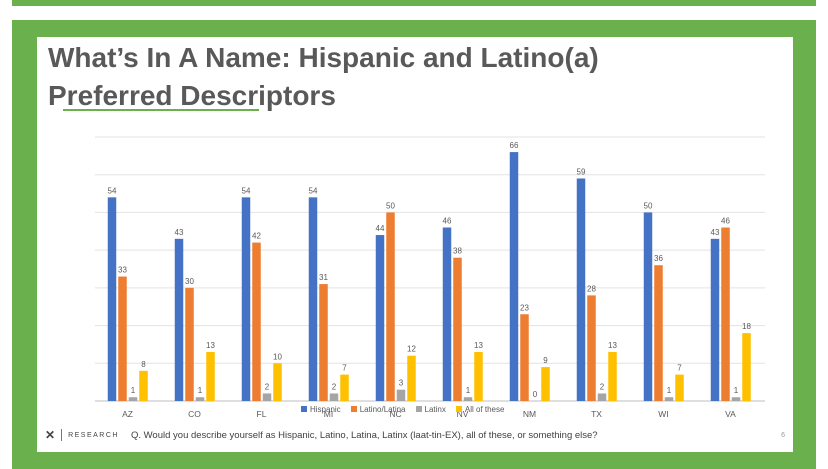 The width and height of the screenshot is (828, 469). What do you see at coordinates (435, 409) in the screenshot?
I see `legend-label: Latinx` at bounding box center [435, 409].